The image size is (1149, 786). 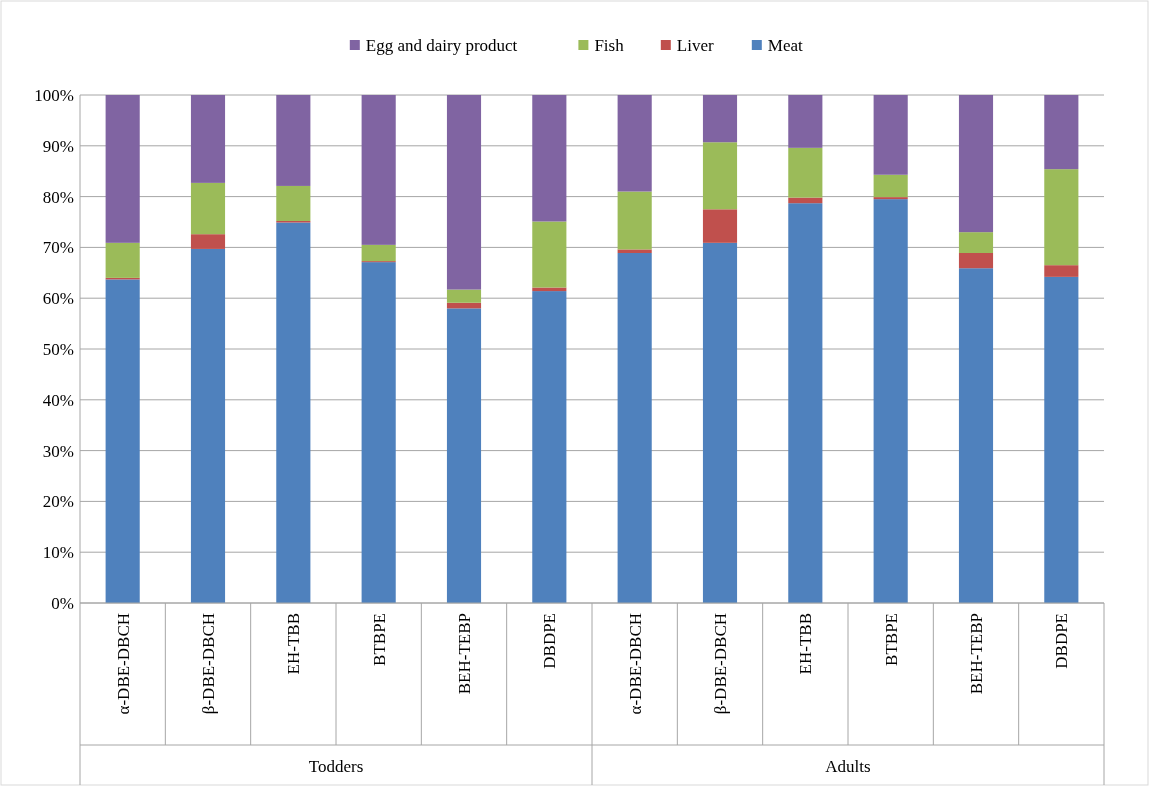 What do you see at coordinates (58, 197) in the screenshot?
I see `y-tick-label: 80%` at bounding box center [58, 197].